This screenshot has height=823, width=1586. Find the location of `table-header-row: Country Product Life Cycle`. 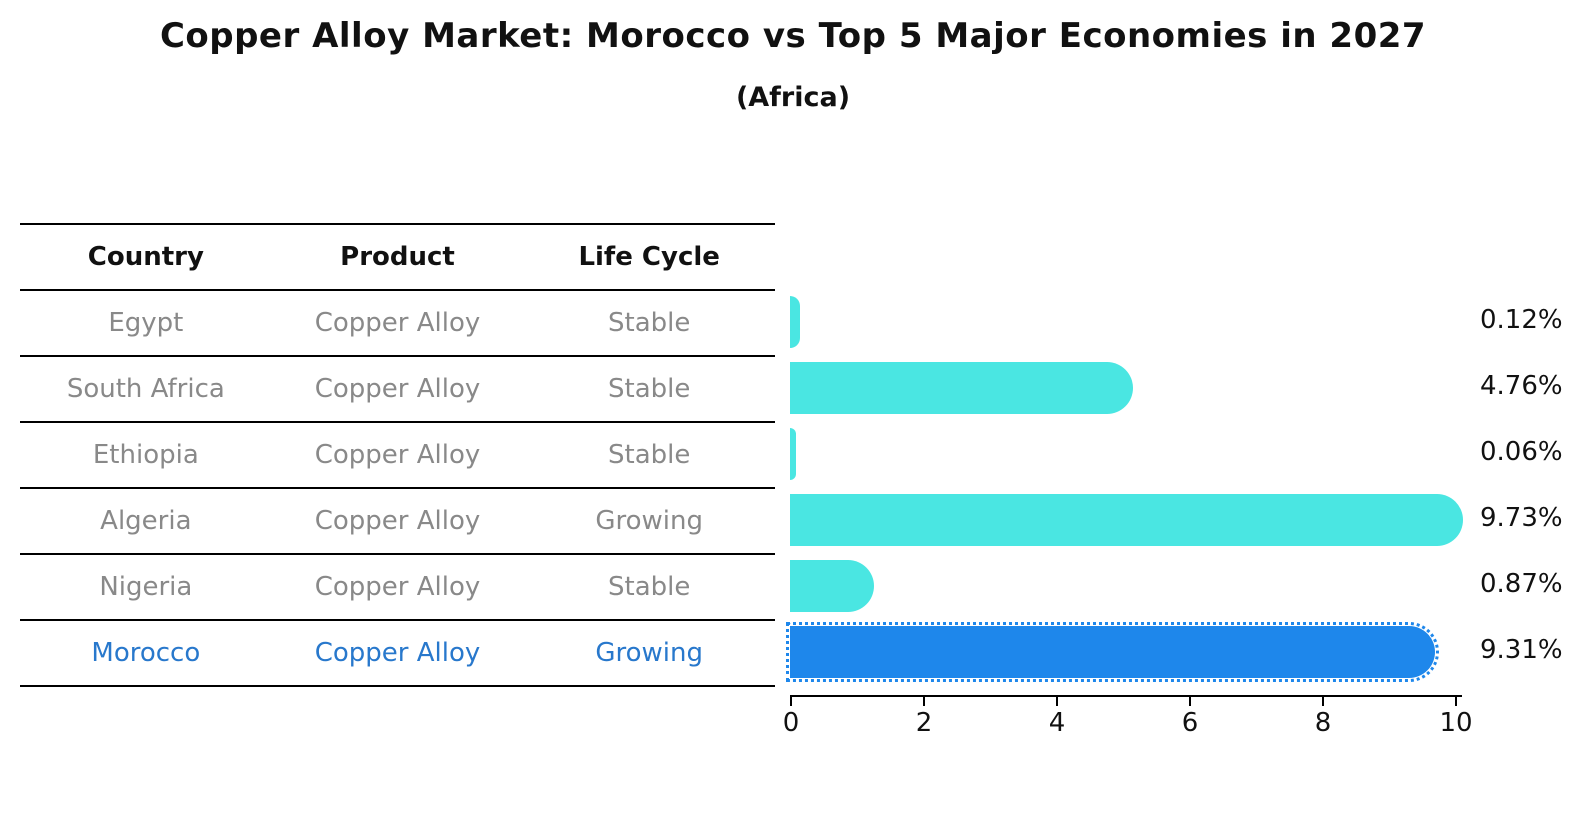

table-header-row: Country Product Life Cycle is located at coordinates (397, 258).